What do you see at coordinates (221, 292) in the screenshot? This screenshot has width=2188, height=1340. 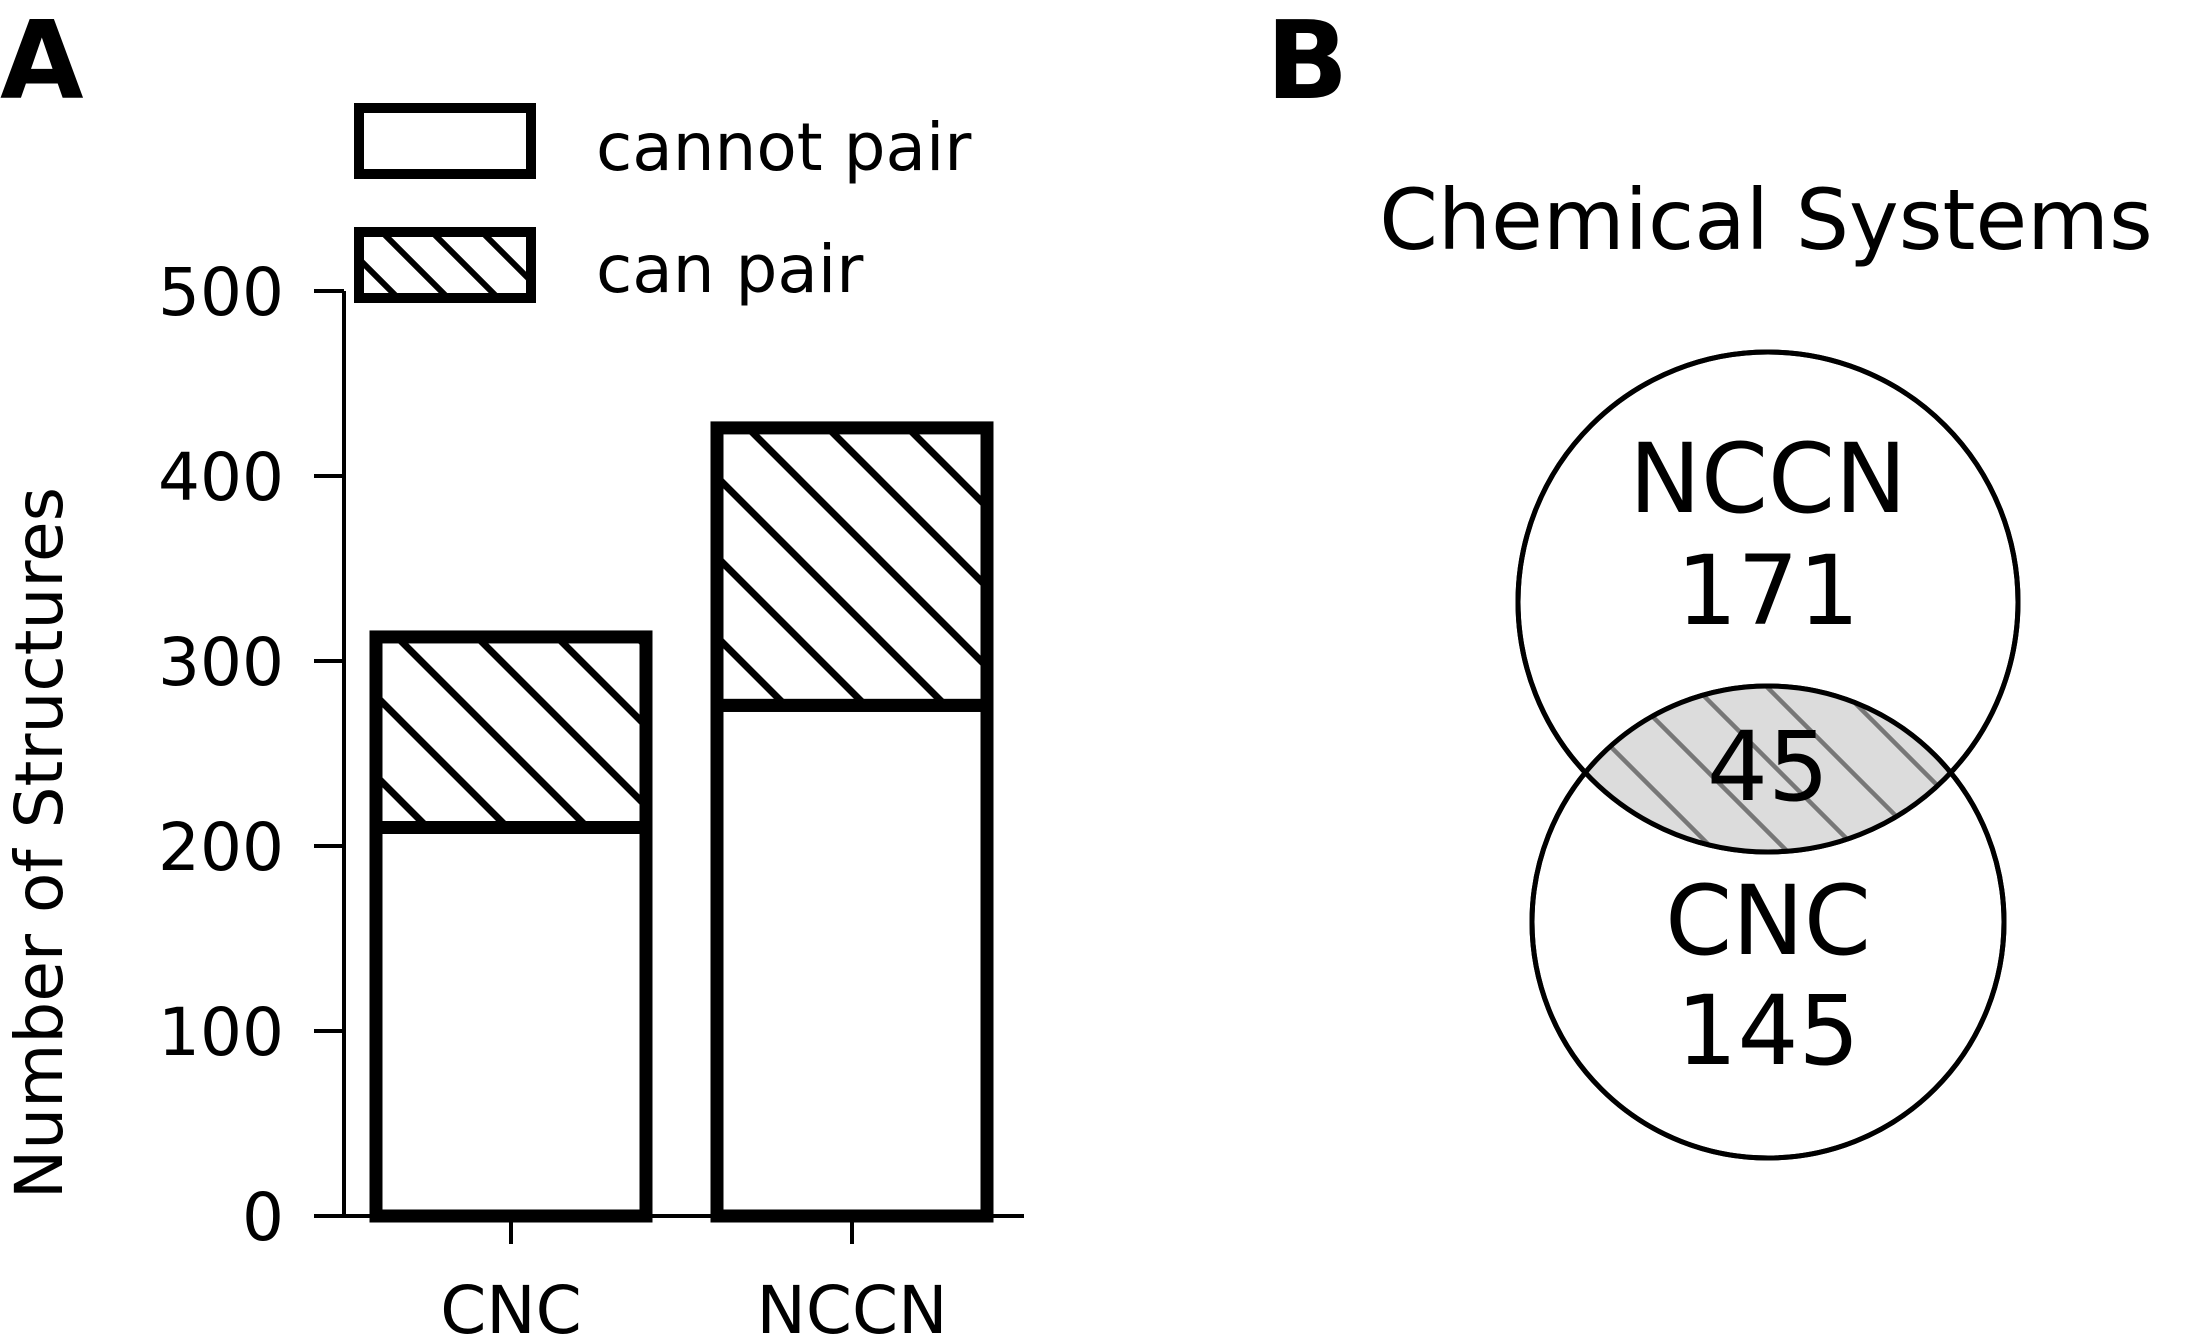 I see `y-tick-label: 500` at bounding box center [221, 292].